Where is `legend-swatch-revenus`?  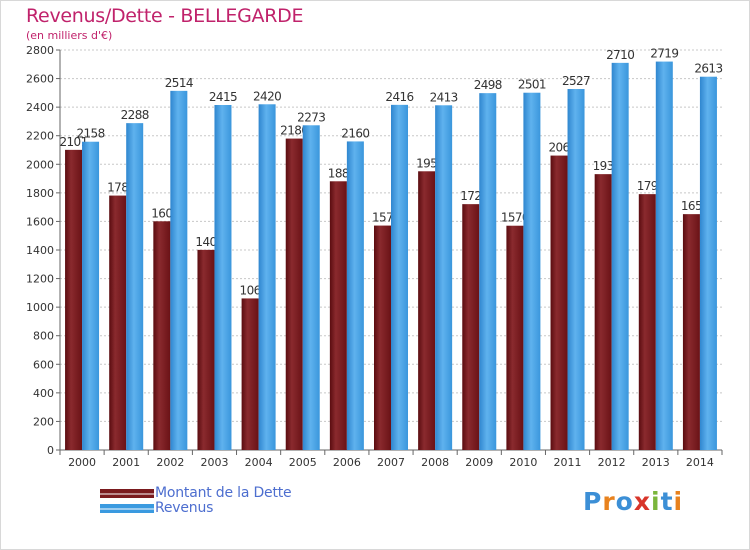 legend-swatch-revenus is located at coordinates (127, 508).